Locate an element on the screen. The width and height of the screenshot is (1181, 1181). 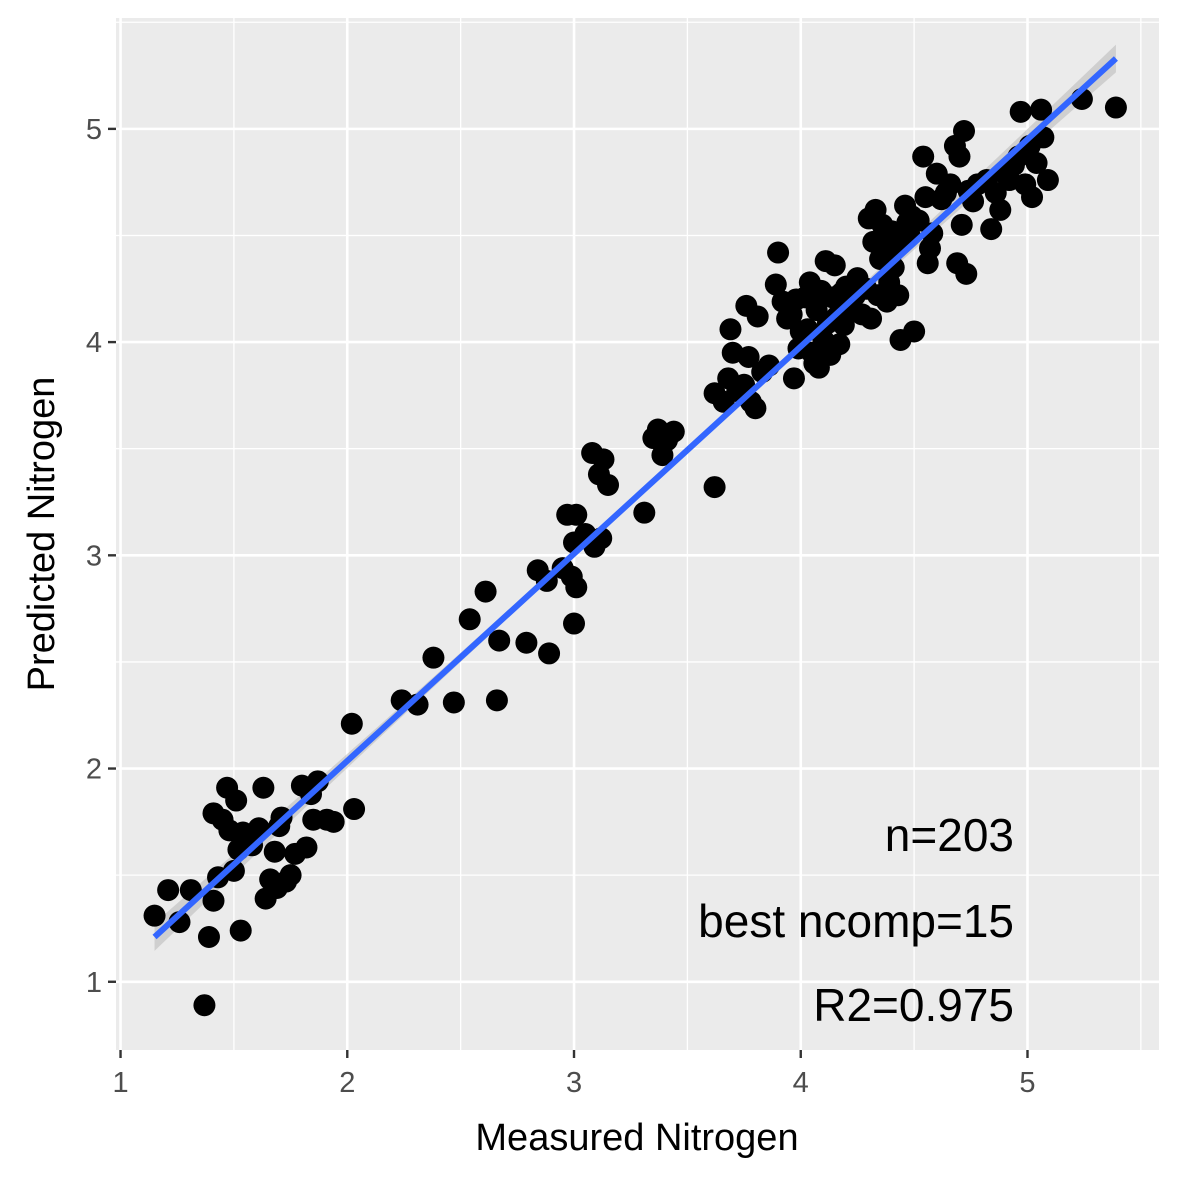
y-tick-label: 4 is located at coordinates (94, 343).